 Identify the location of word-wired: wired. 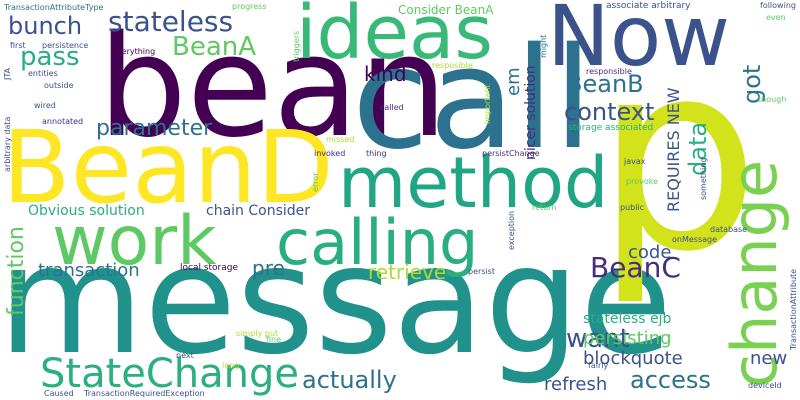
(45, 105).